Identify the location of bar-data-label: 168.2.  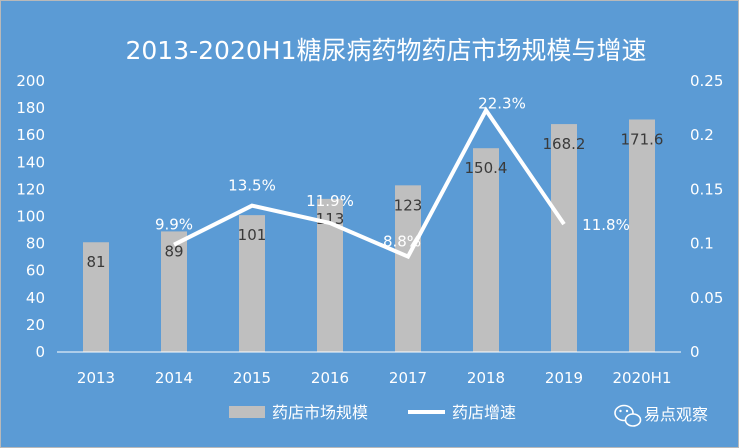
(564, 144).